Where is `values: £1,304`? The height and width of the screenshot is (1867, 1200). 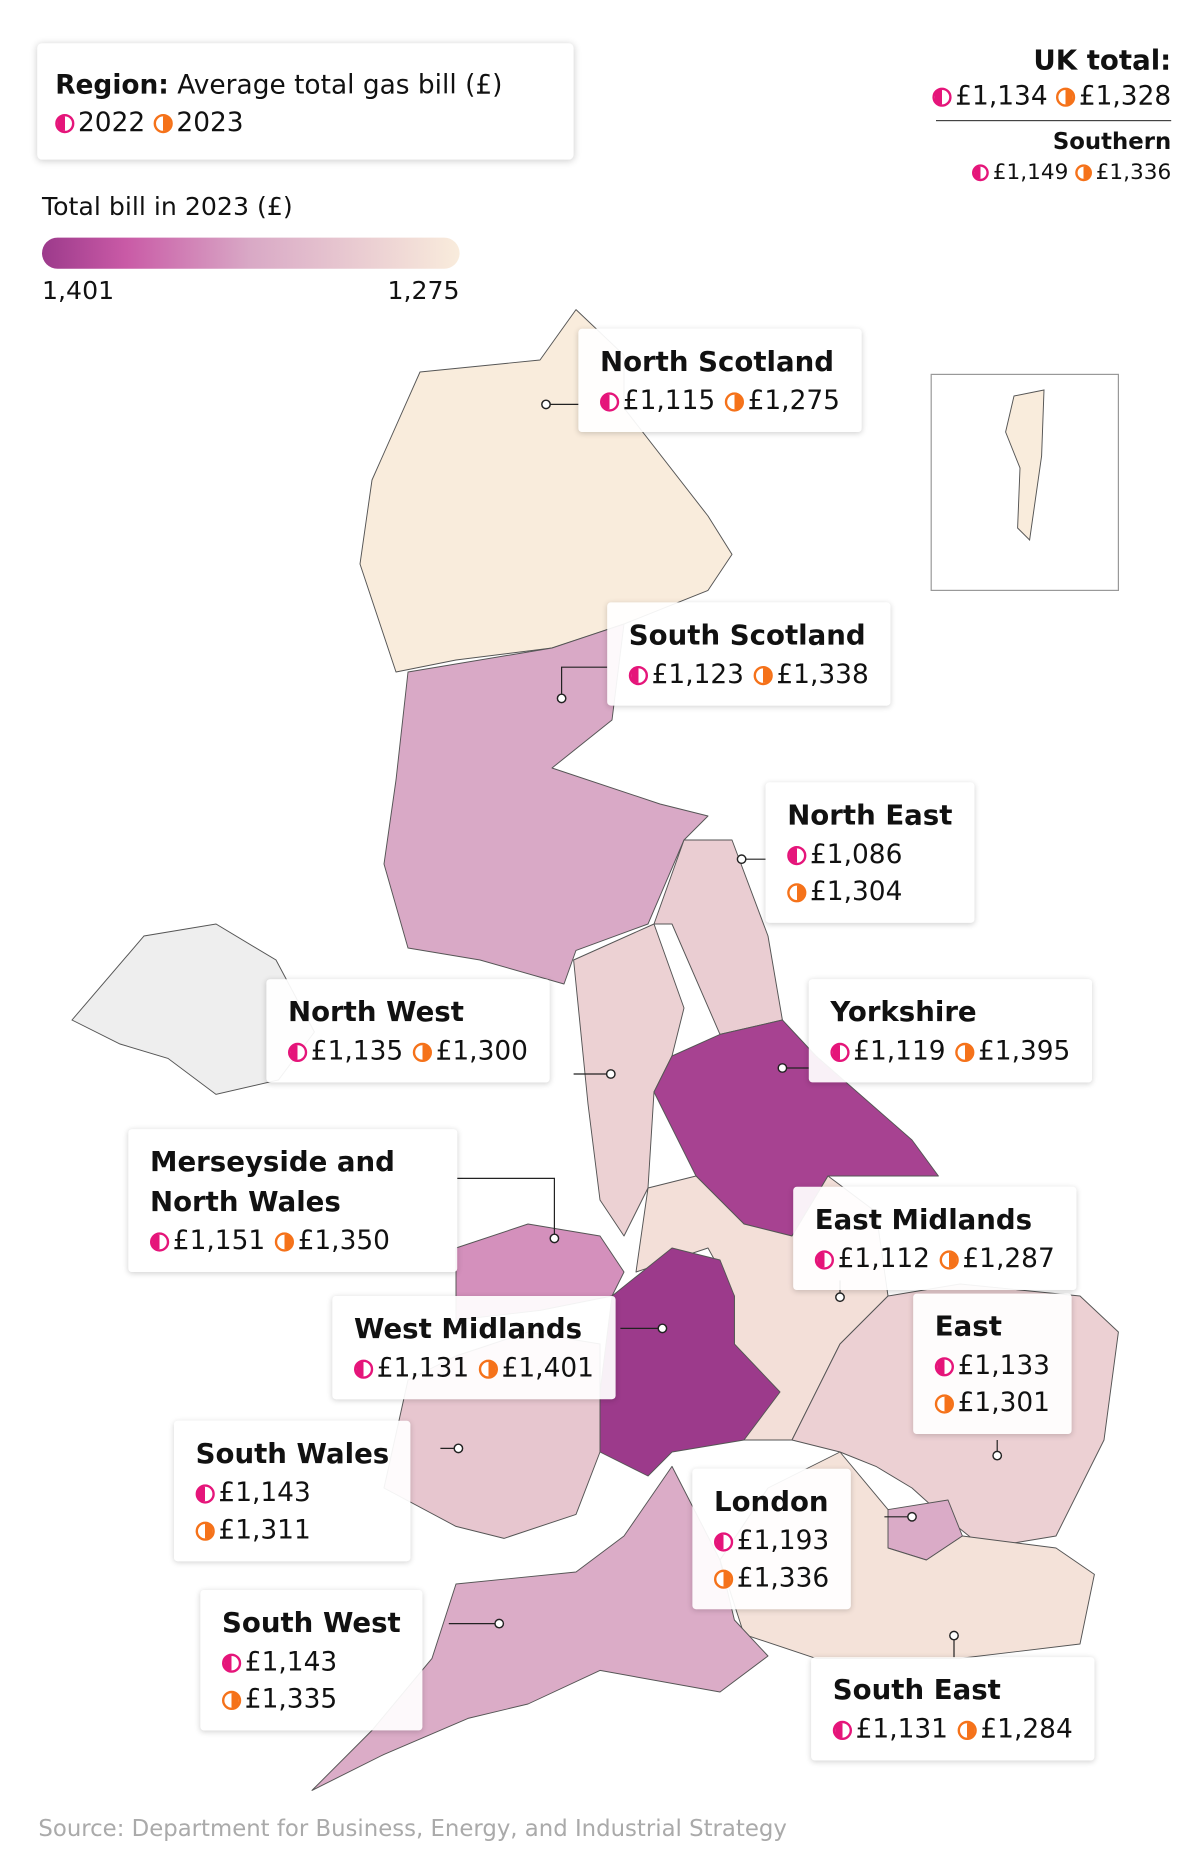 values: £1,304 is located at coordinates (869, 892).